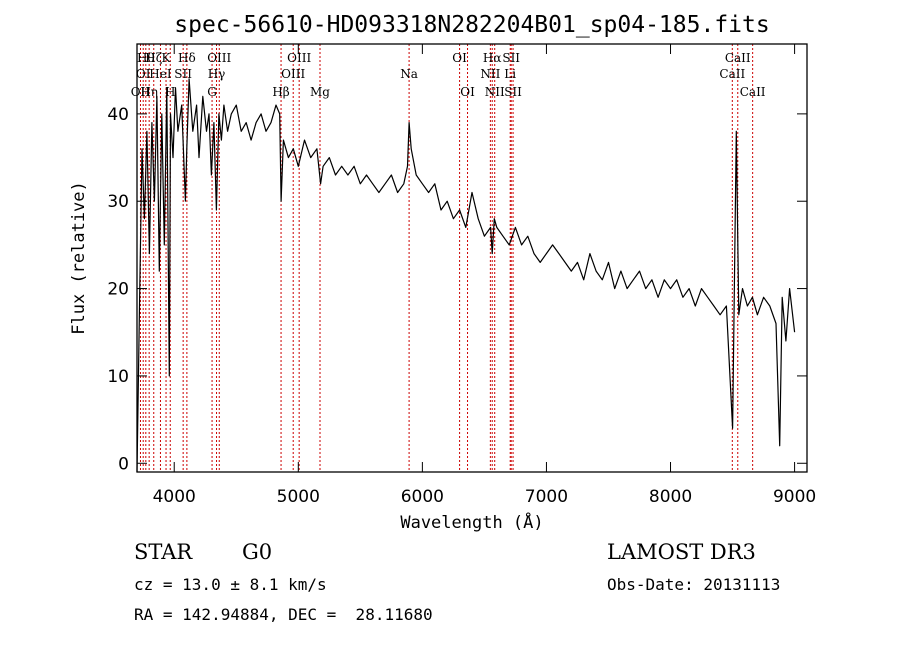  I want to click on line-marker-label: Hα, so click(492, 58).